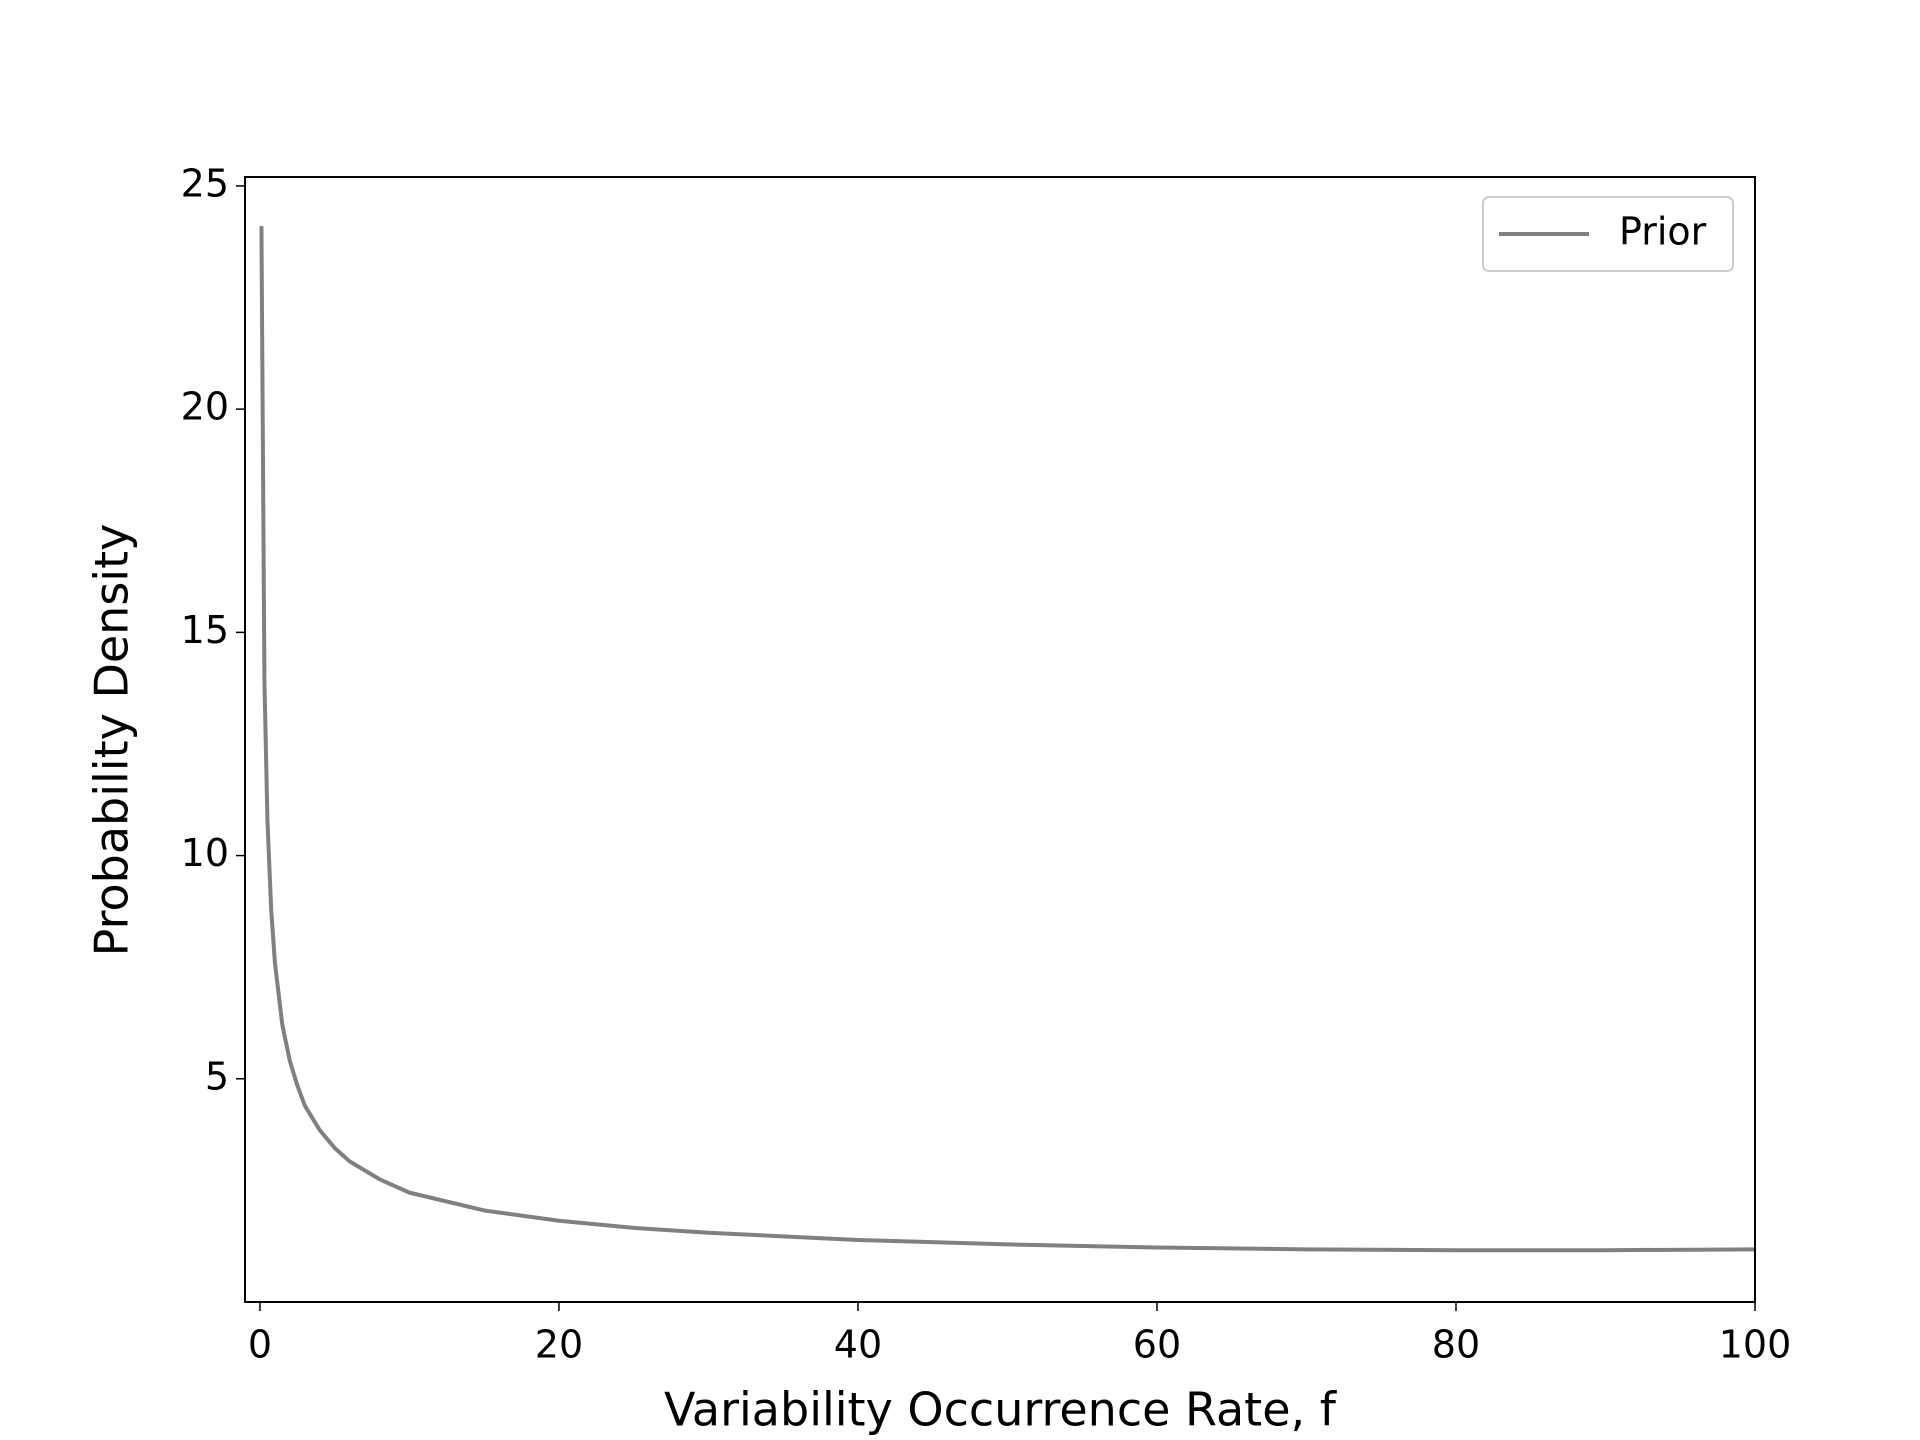 The height and width of the screenshot is (1440, 1920). Describe the element at coordinates (858, 1345) in the screenshot. I see `x-tick-label: 40` at that location.